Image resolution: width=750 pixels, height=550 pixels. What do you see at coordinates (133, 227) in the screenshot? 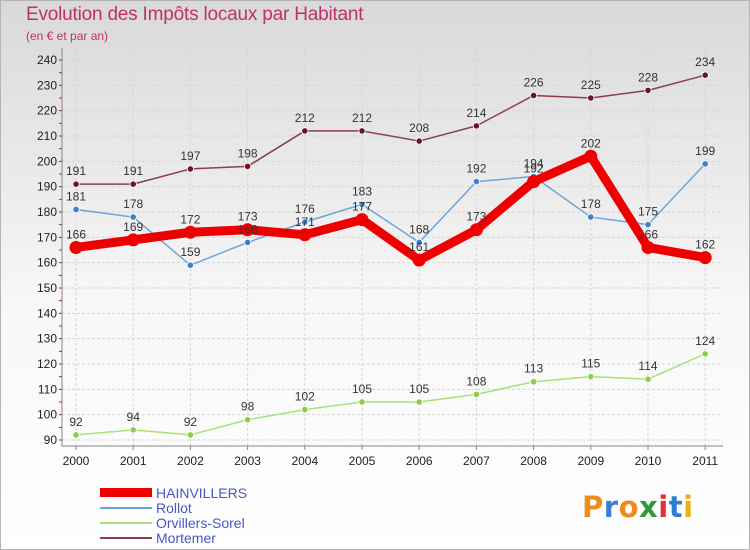
I see `data-label: 169` at bounding box center [133, 227].